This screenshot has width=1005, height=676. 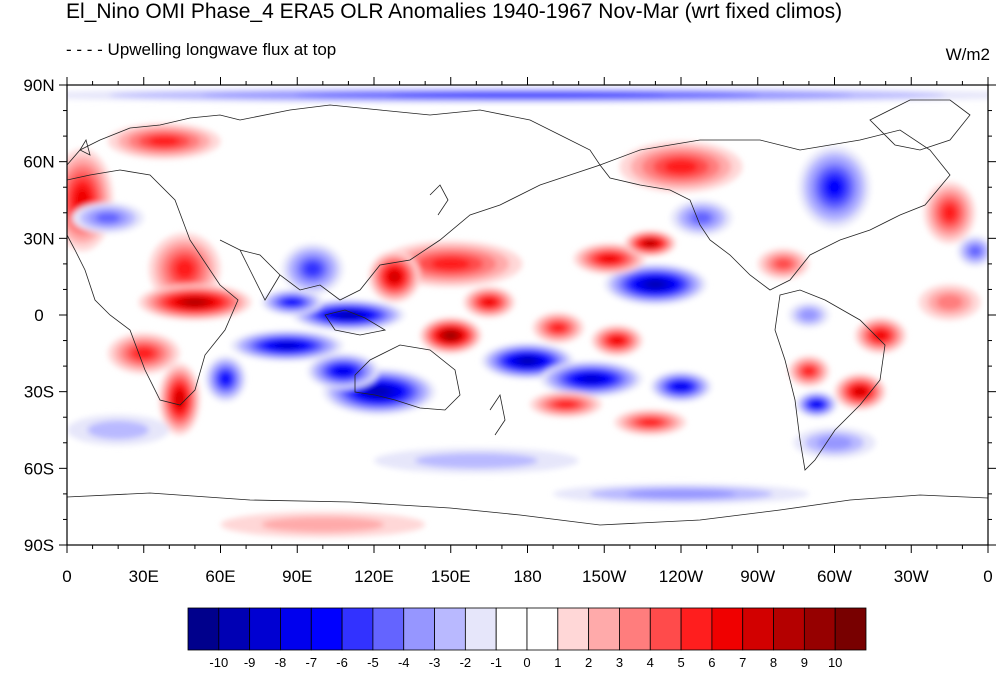 I want to click on units-label: W/m2, so click(x=967, y=54).